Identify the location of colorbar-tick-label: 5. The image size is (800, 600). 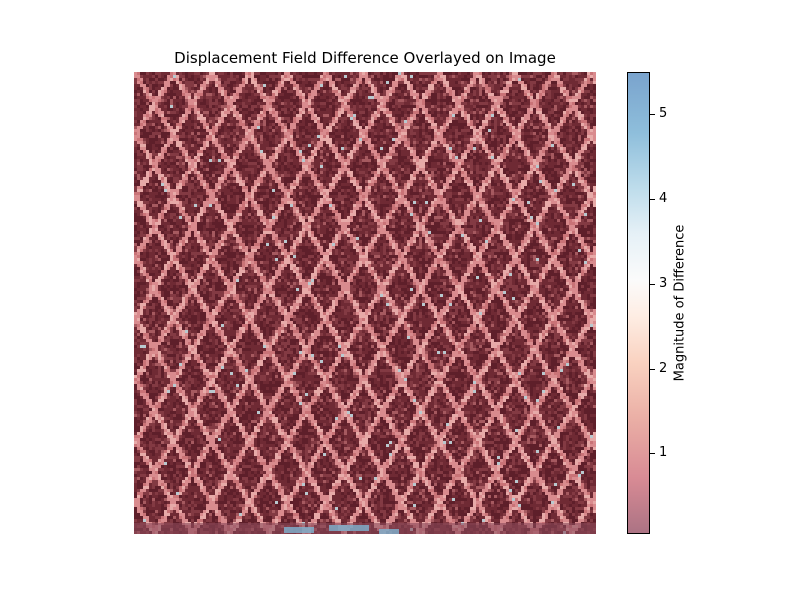
(663, 114).